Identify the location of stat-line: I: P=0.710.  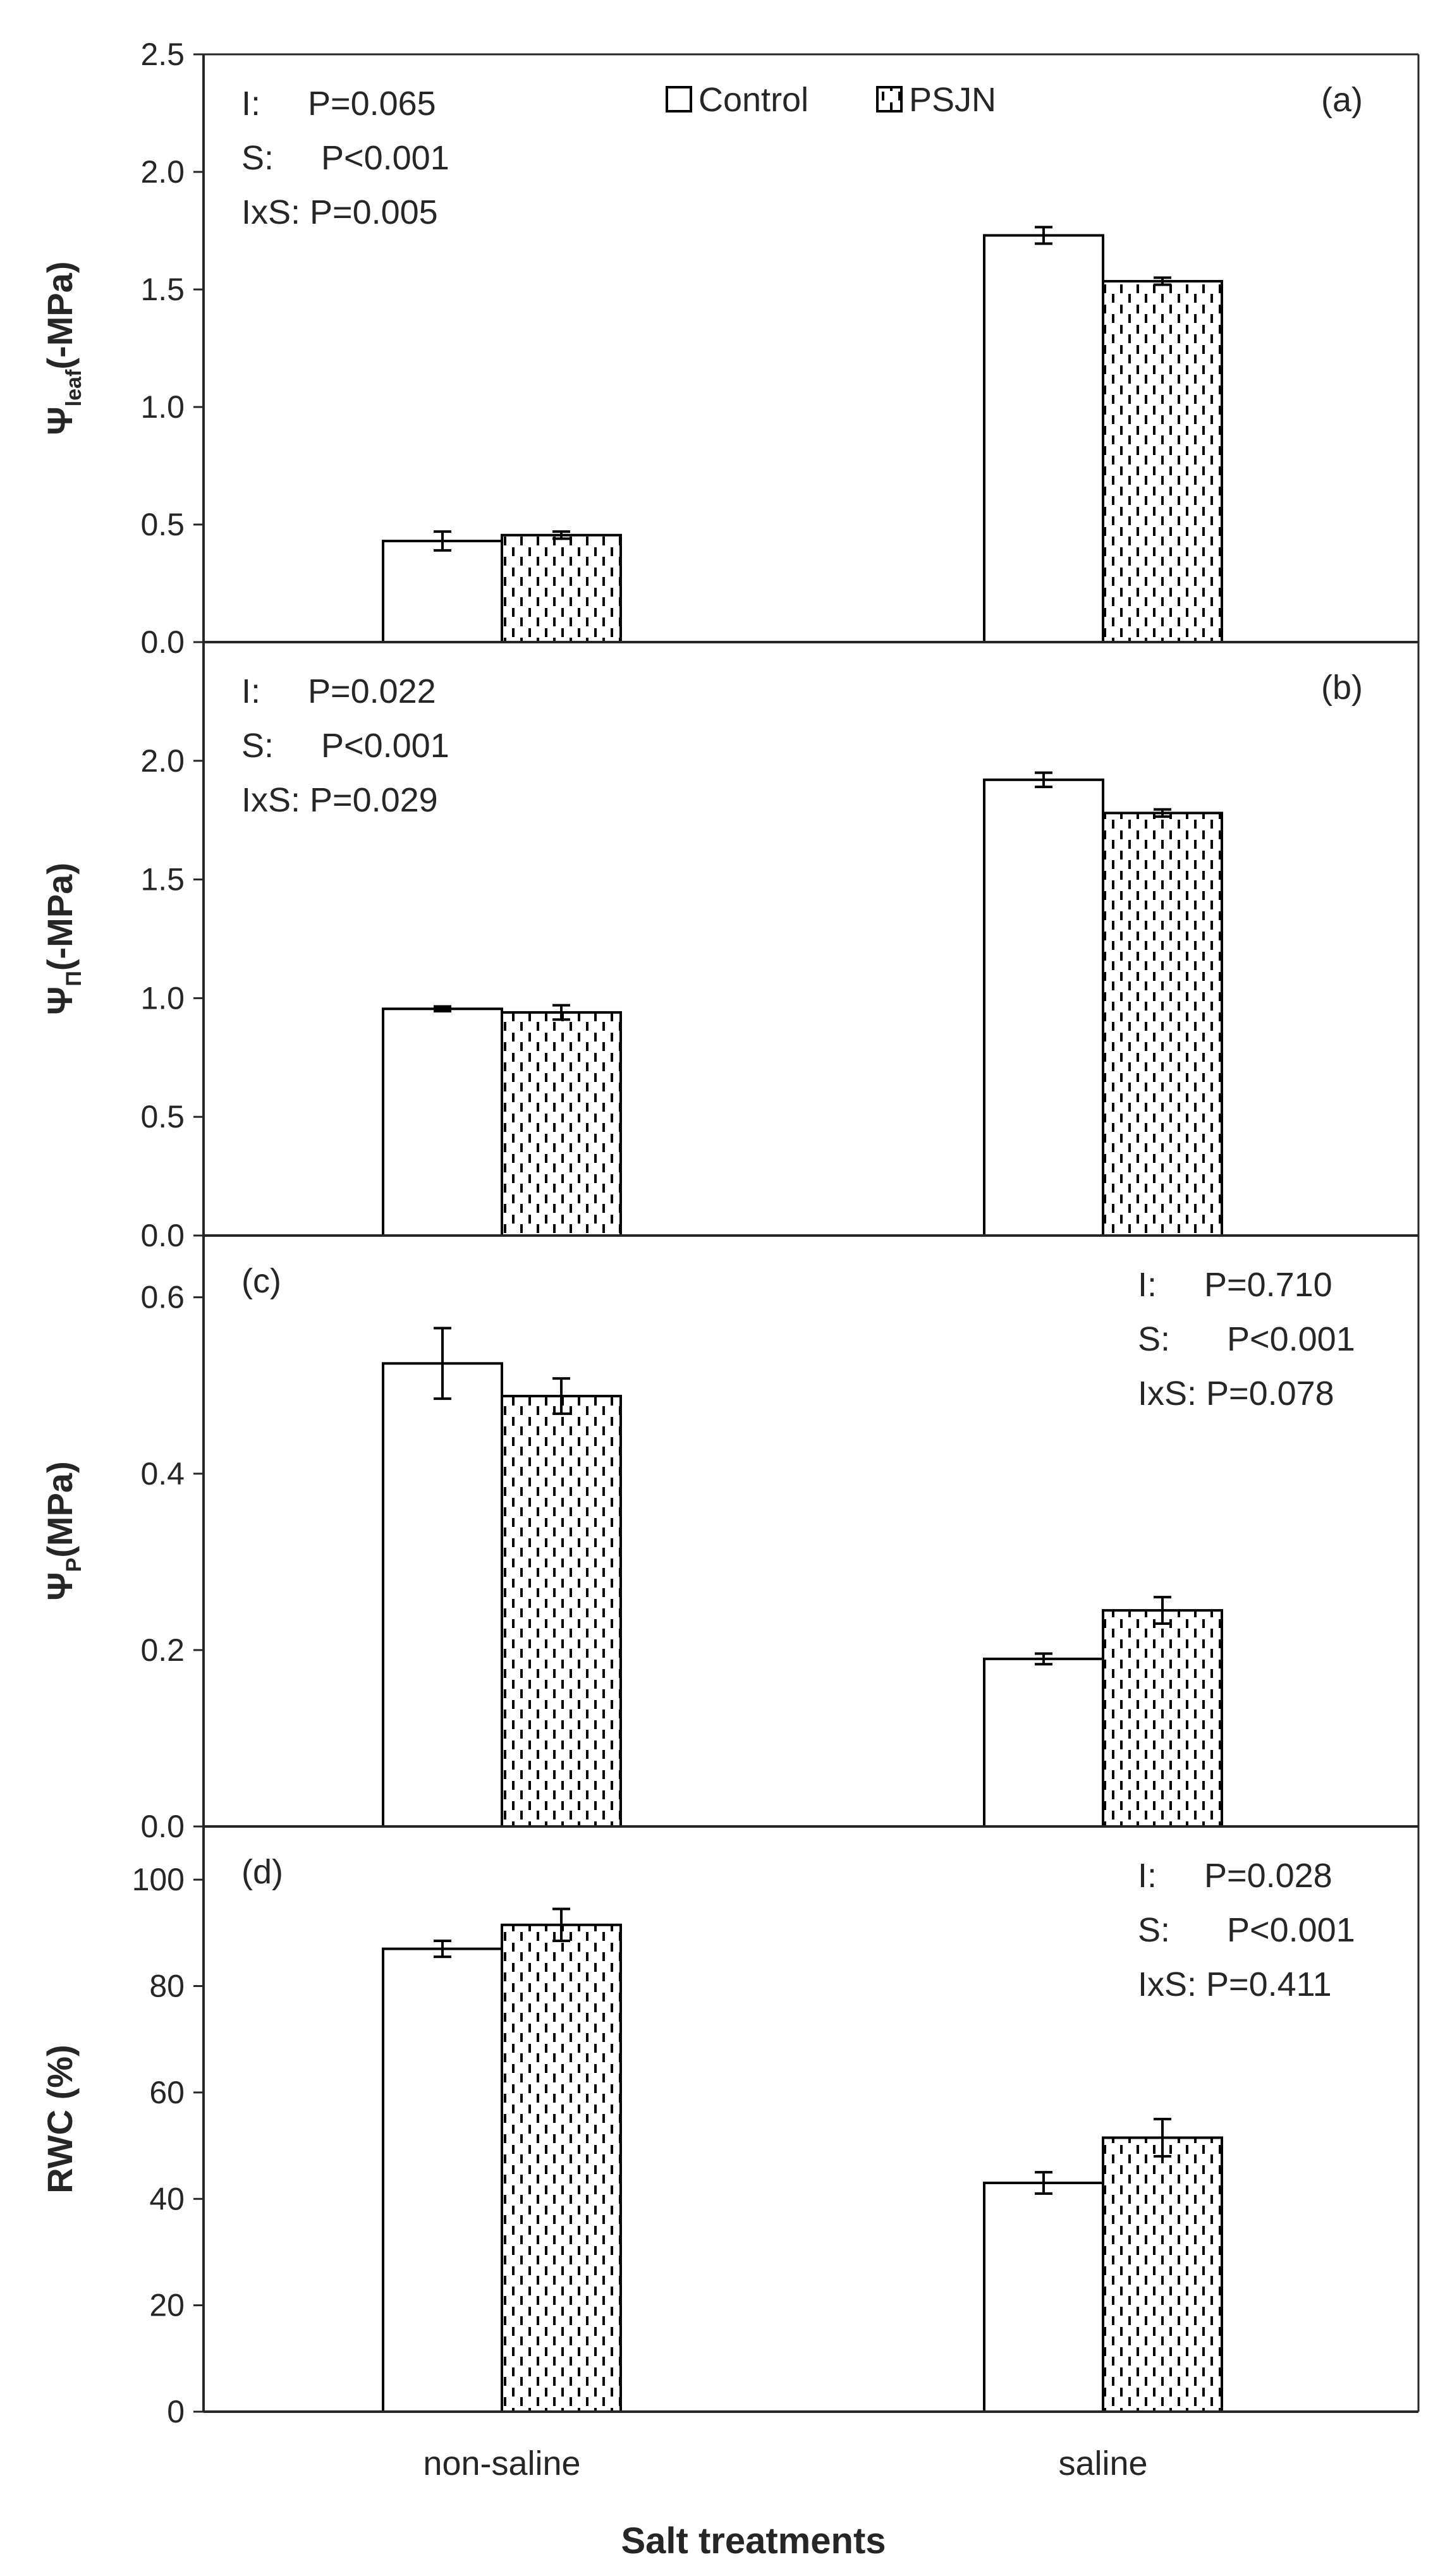
(1235, 1285).